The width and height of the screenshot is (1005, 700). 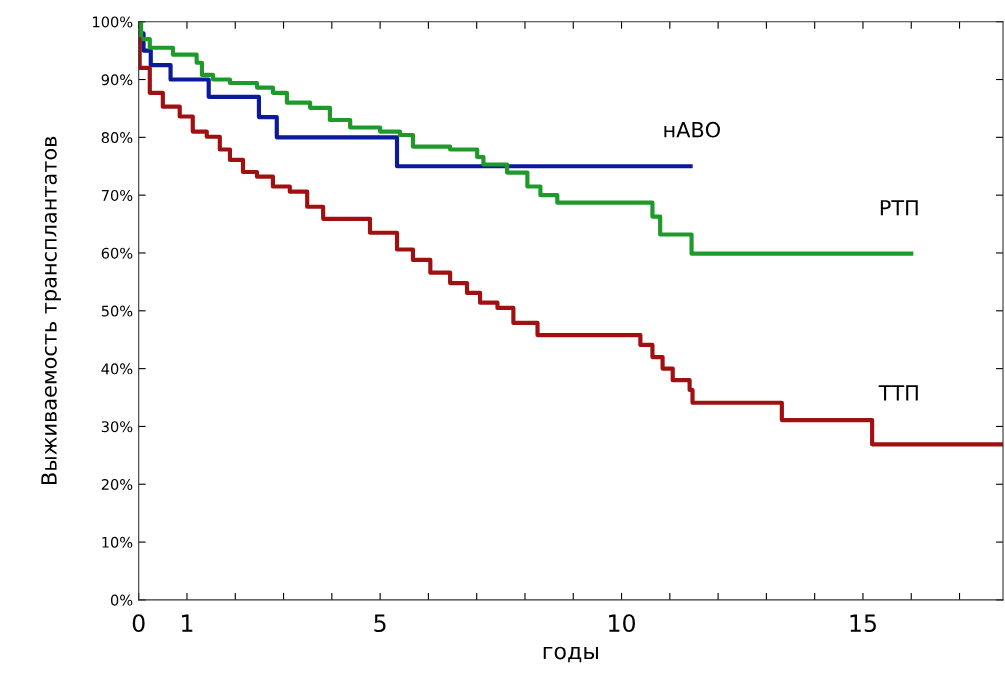 What do you see at coordinates (117, 80) in the screenshot?
I see `y-tick-label: 90%` at bounding box center [117, 80].